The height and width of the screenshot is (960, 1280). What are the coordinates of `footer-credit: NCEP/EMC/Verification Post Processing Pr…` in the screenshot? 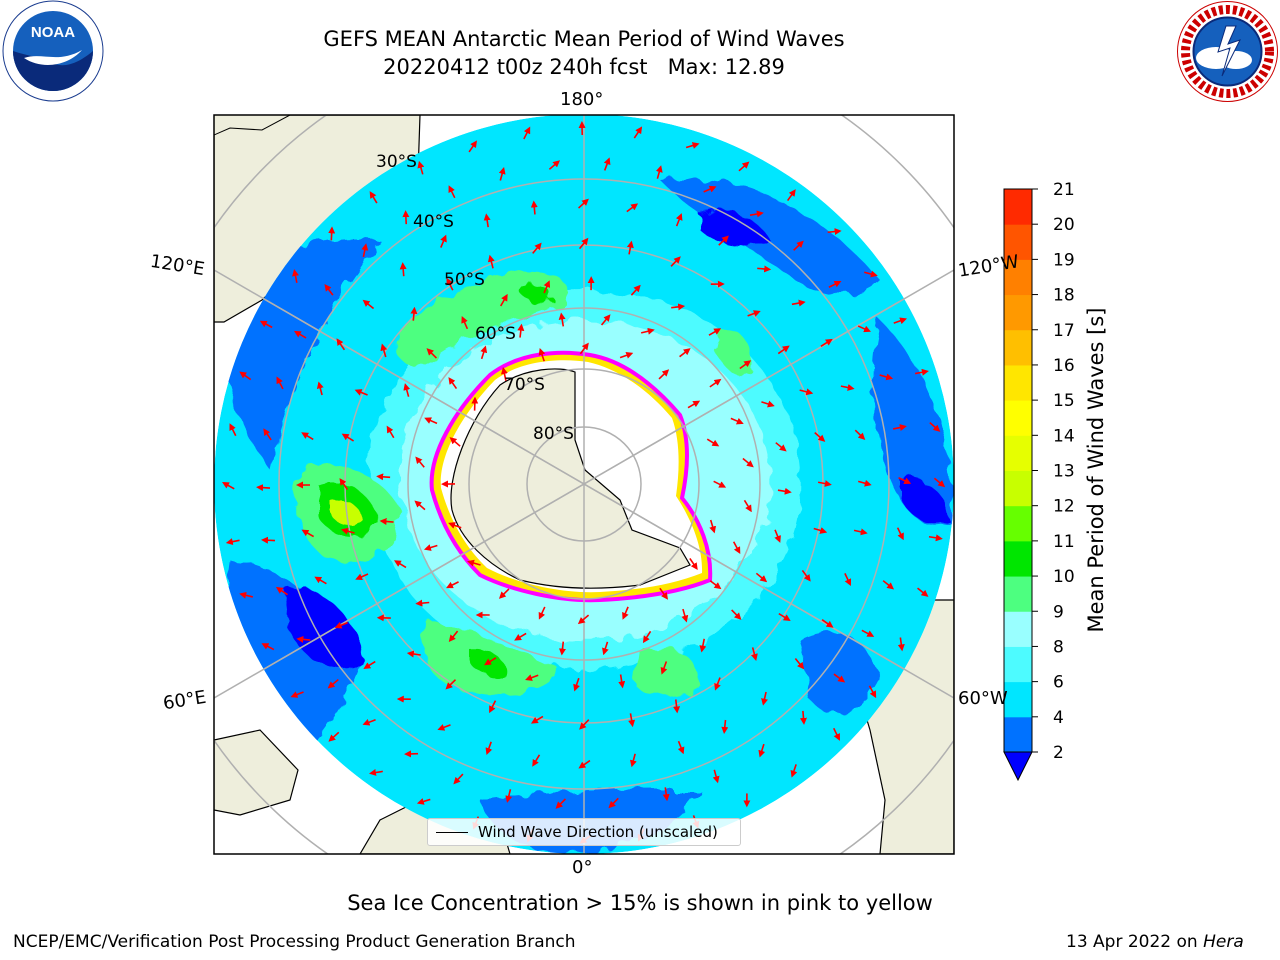 It's located at (294, 942).